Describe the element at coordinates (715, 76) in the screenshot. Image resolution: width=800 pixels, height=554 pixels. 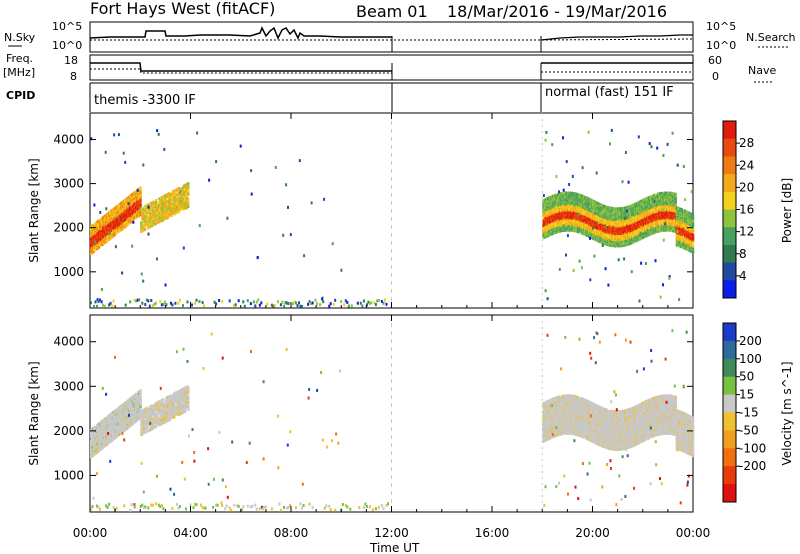
I see `freq-right-bottom: 0` at that location.